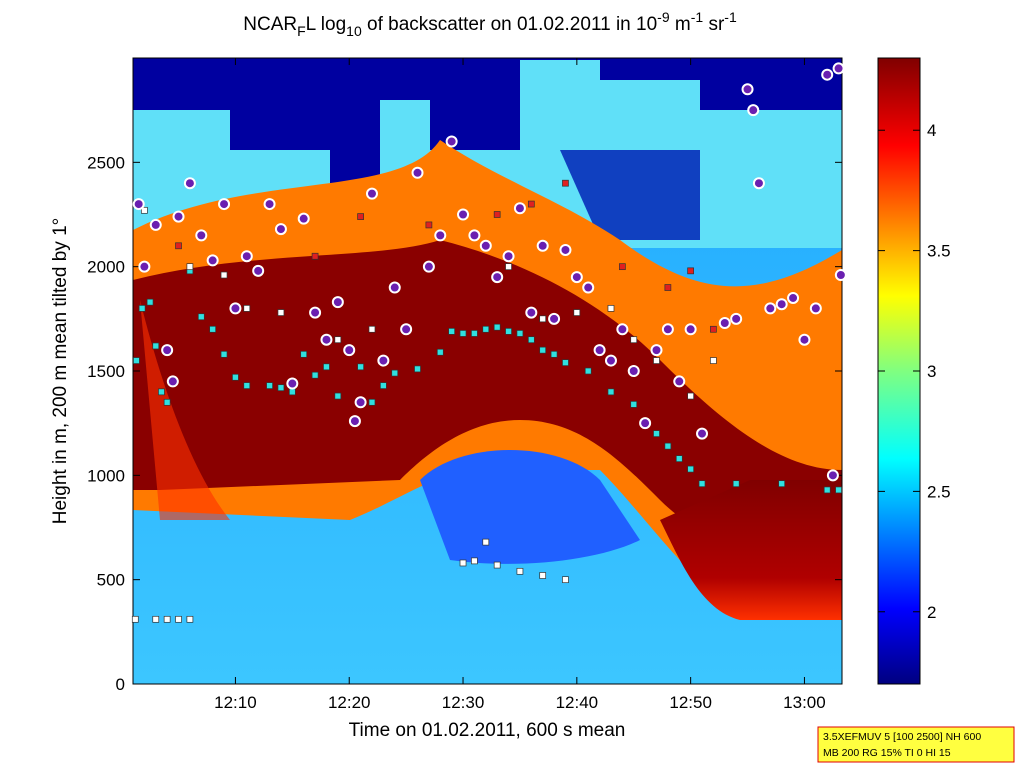  Describe the element at coordinates (354, 31) in the screenshot. I see `title-part: 10` at that location.